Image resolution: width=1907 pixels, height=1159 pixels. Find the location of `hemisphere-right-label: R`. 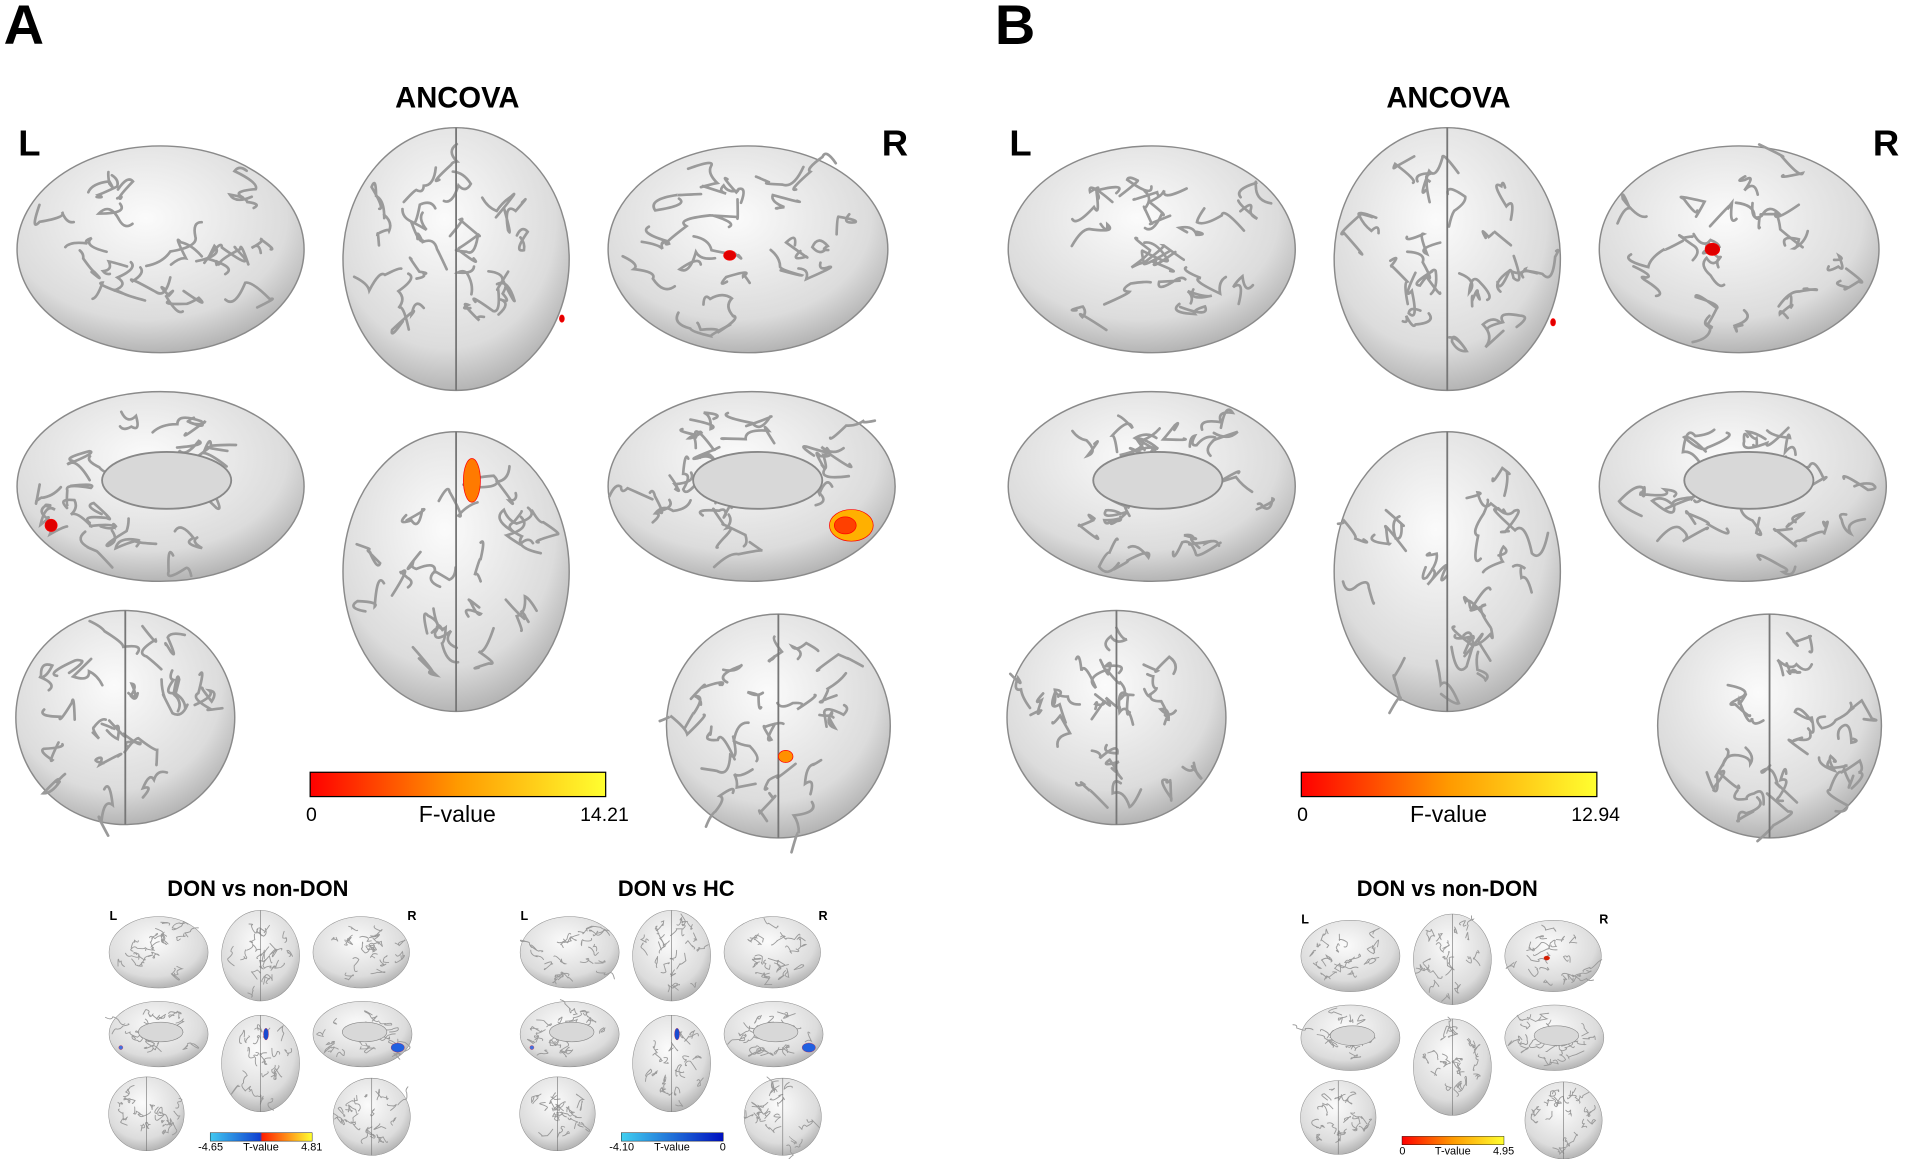

hemisphere-right-label: R is located at coordinates (822, 916).